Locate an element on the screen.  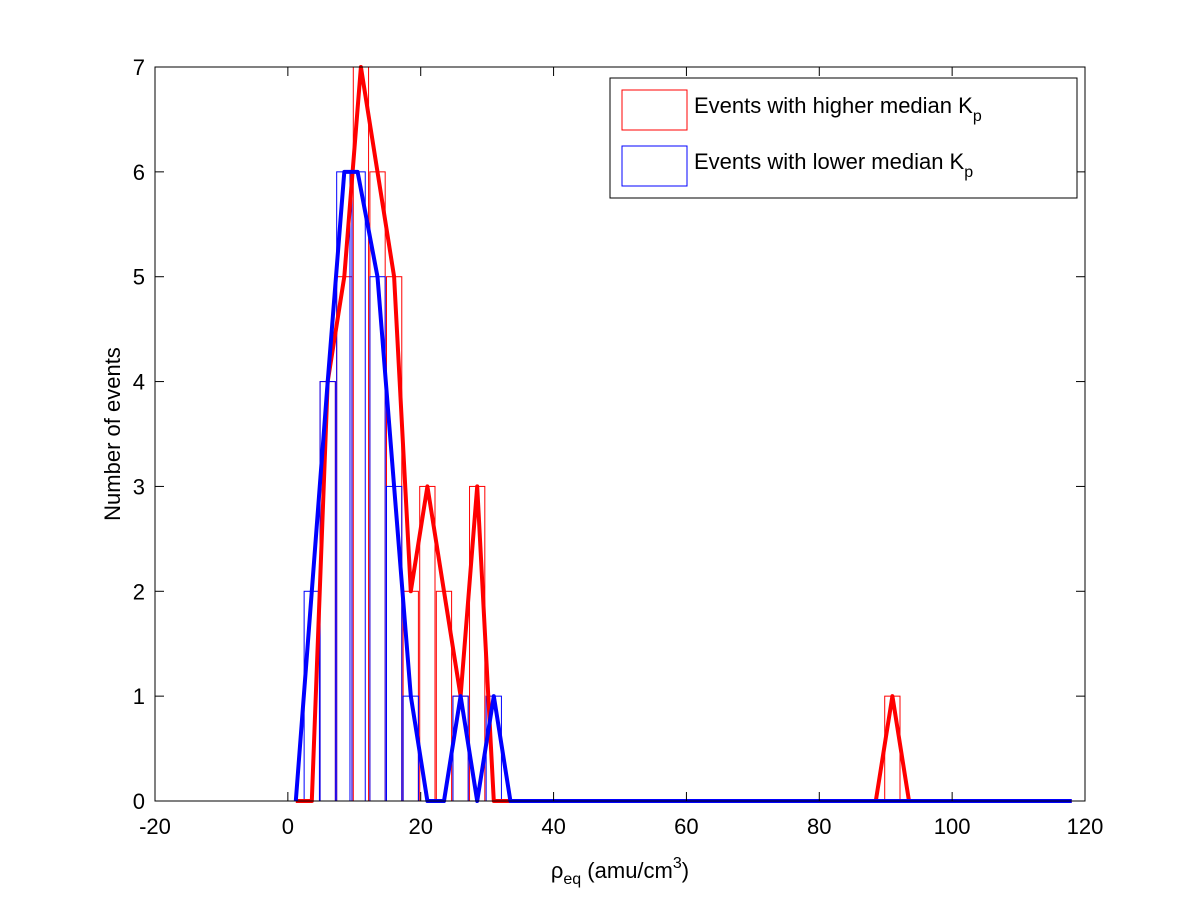
x-axis-label: ρeq (amu/cm3) is located at coordinates (620, 871).